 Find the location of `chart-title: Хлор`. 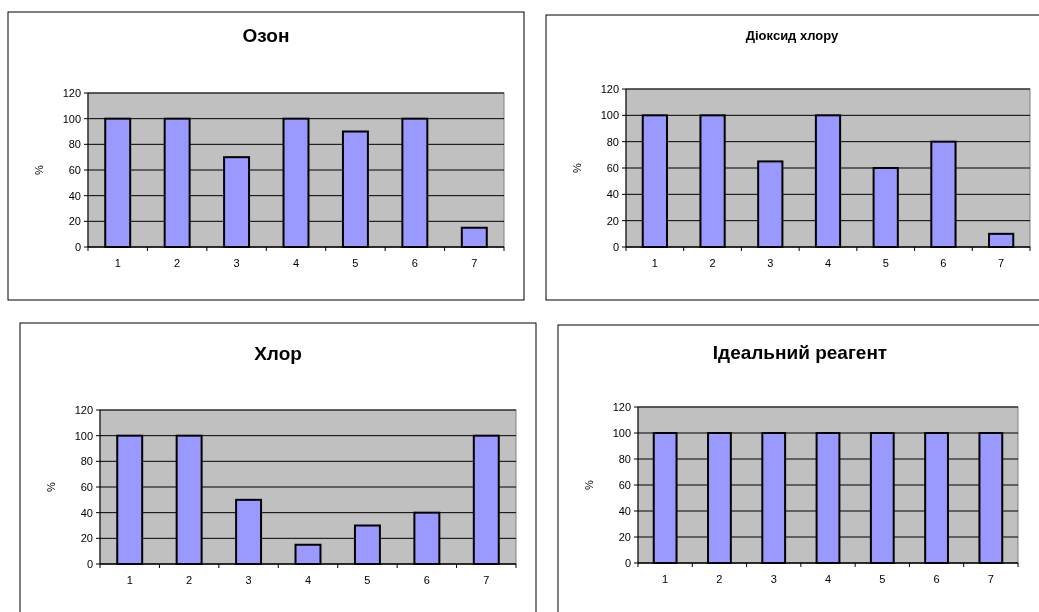

chart-title: Хлор is located at coordinates (278, 353).